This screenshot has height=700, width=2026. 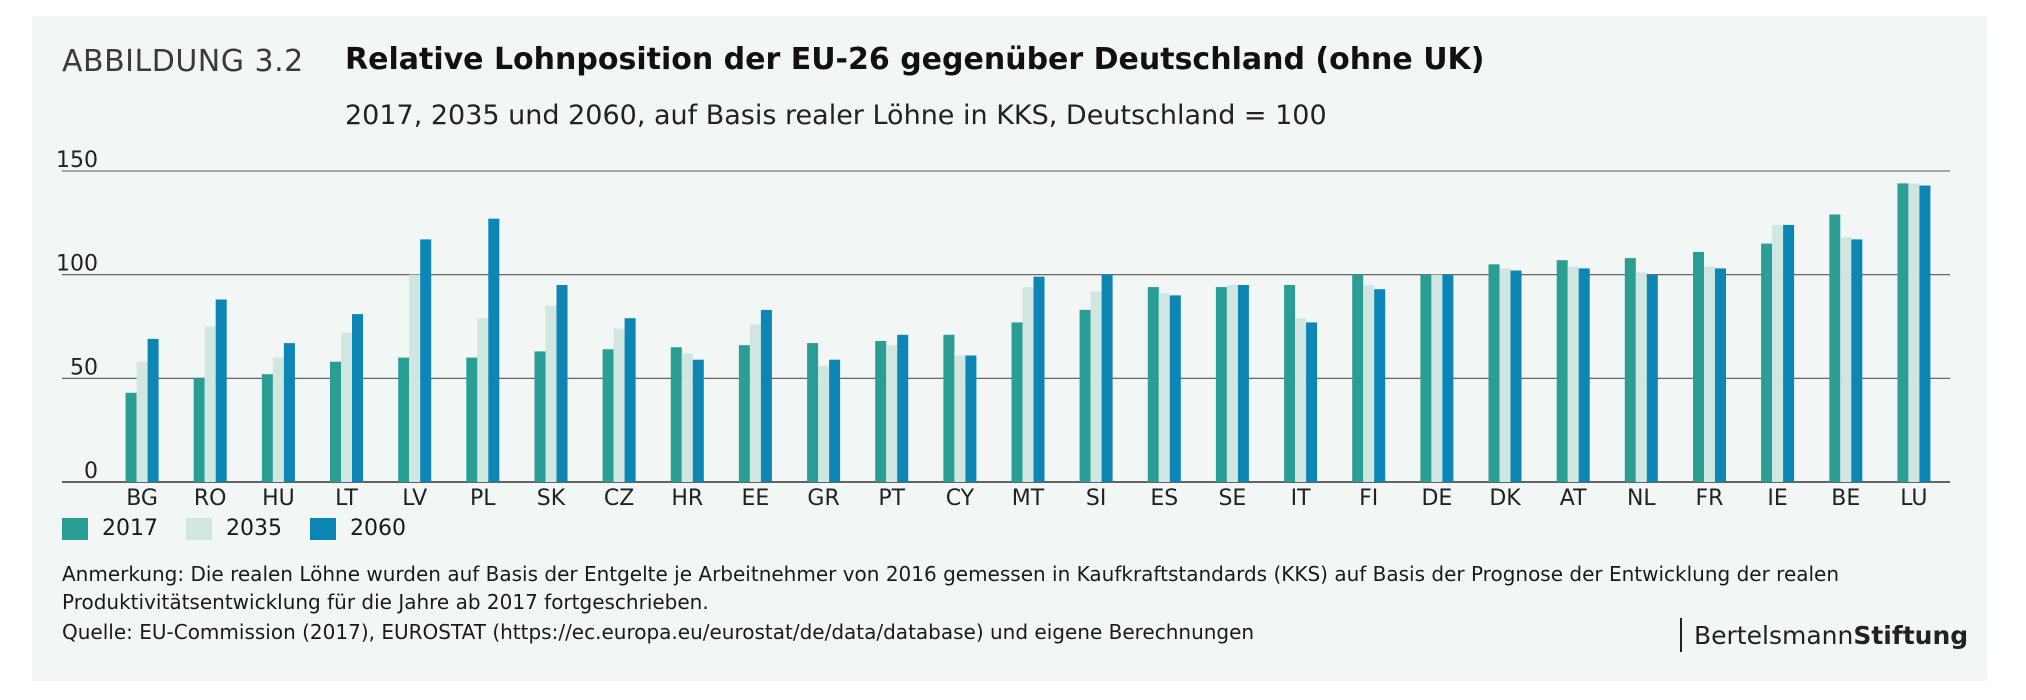 I want to click on bar-HU-2017, so click(x=267, y=428).